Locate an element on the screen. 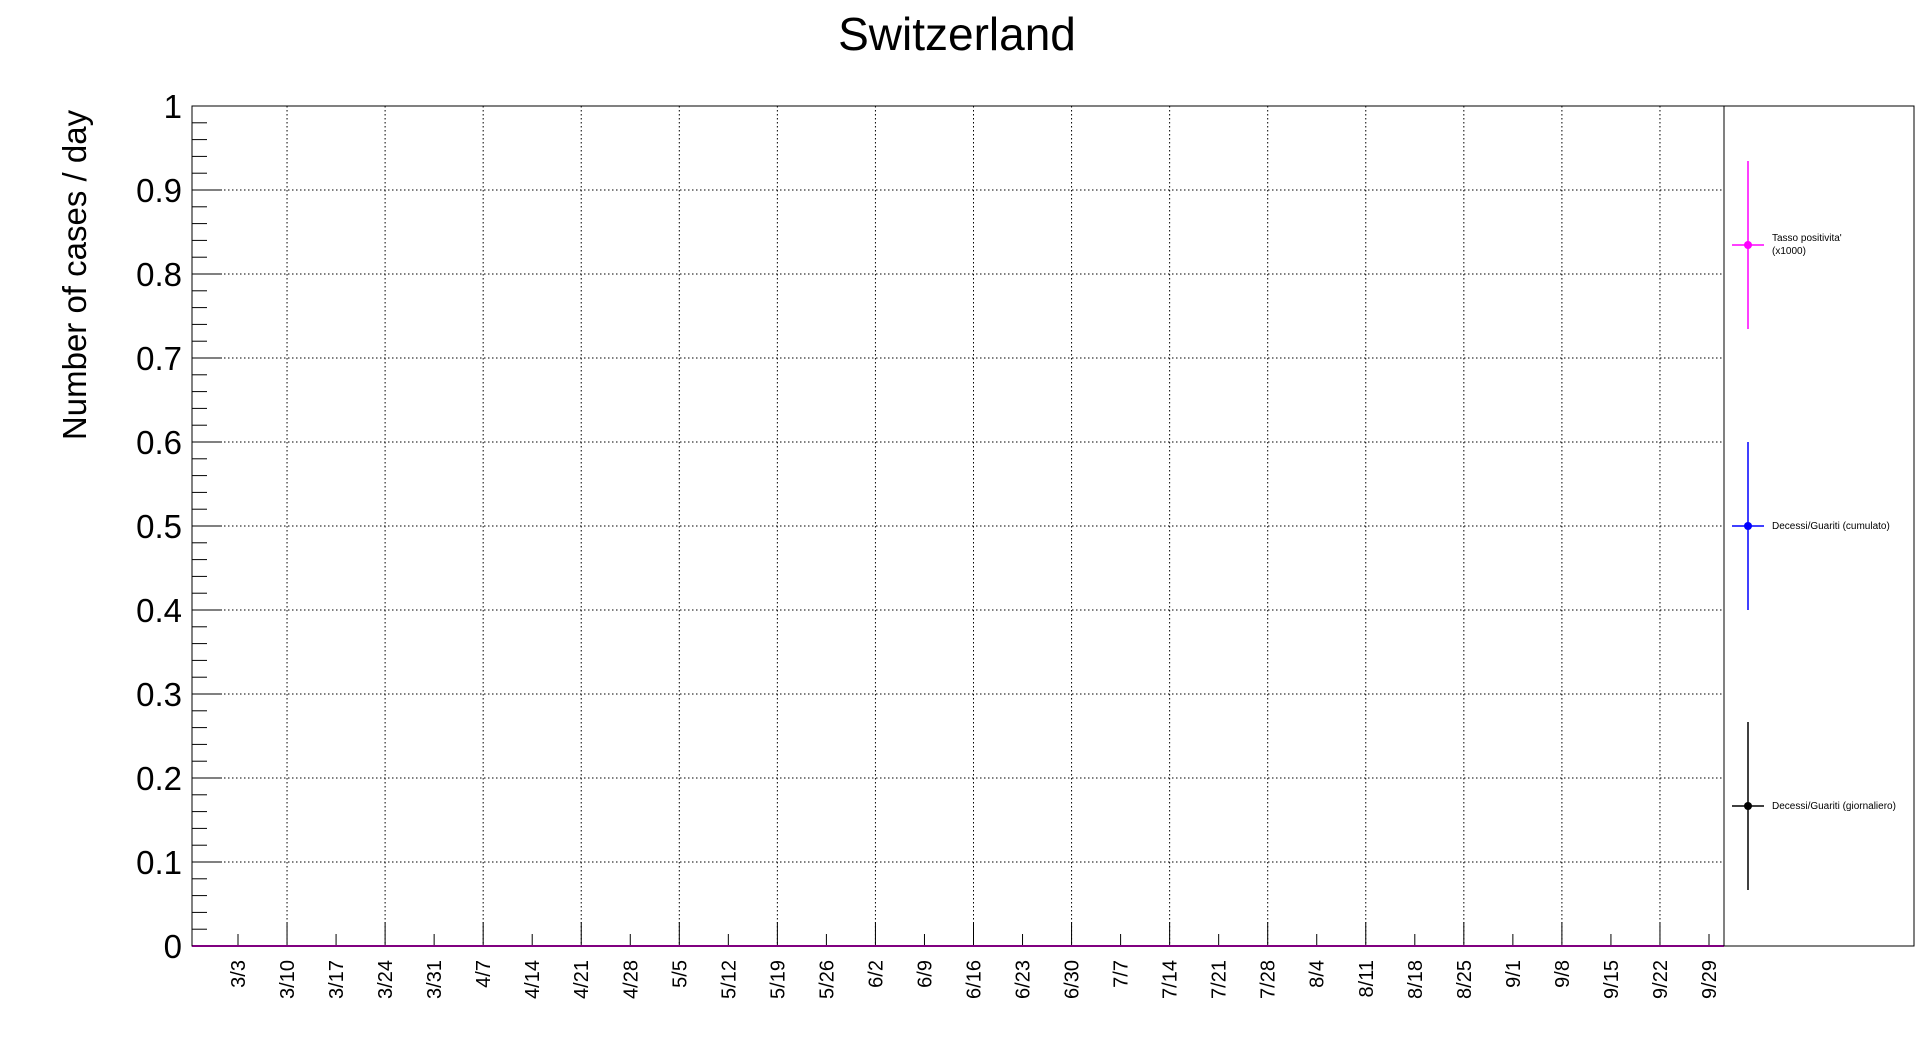 This screenshot has width=1916, height=1052. x-tick-label: 6/16 is located at coordinates (975, 979).